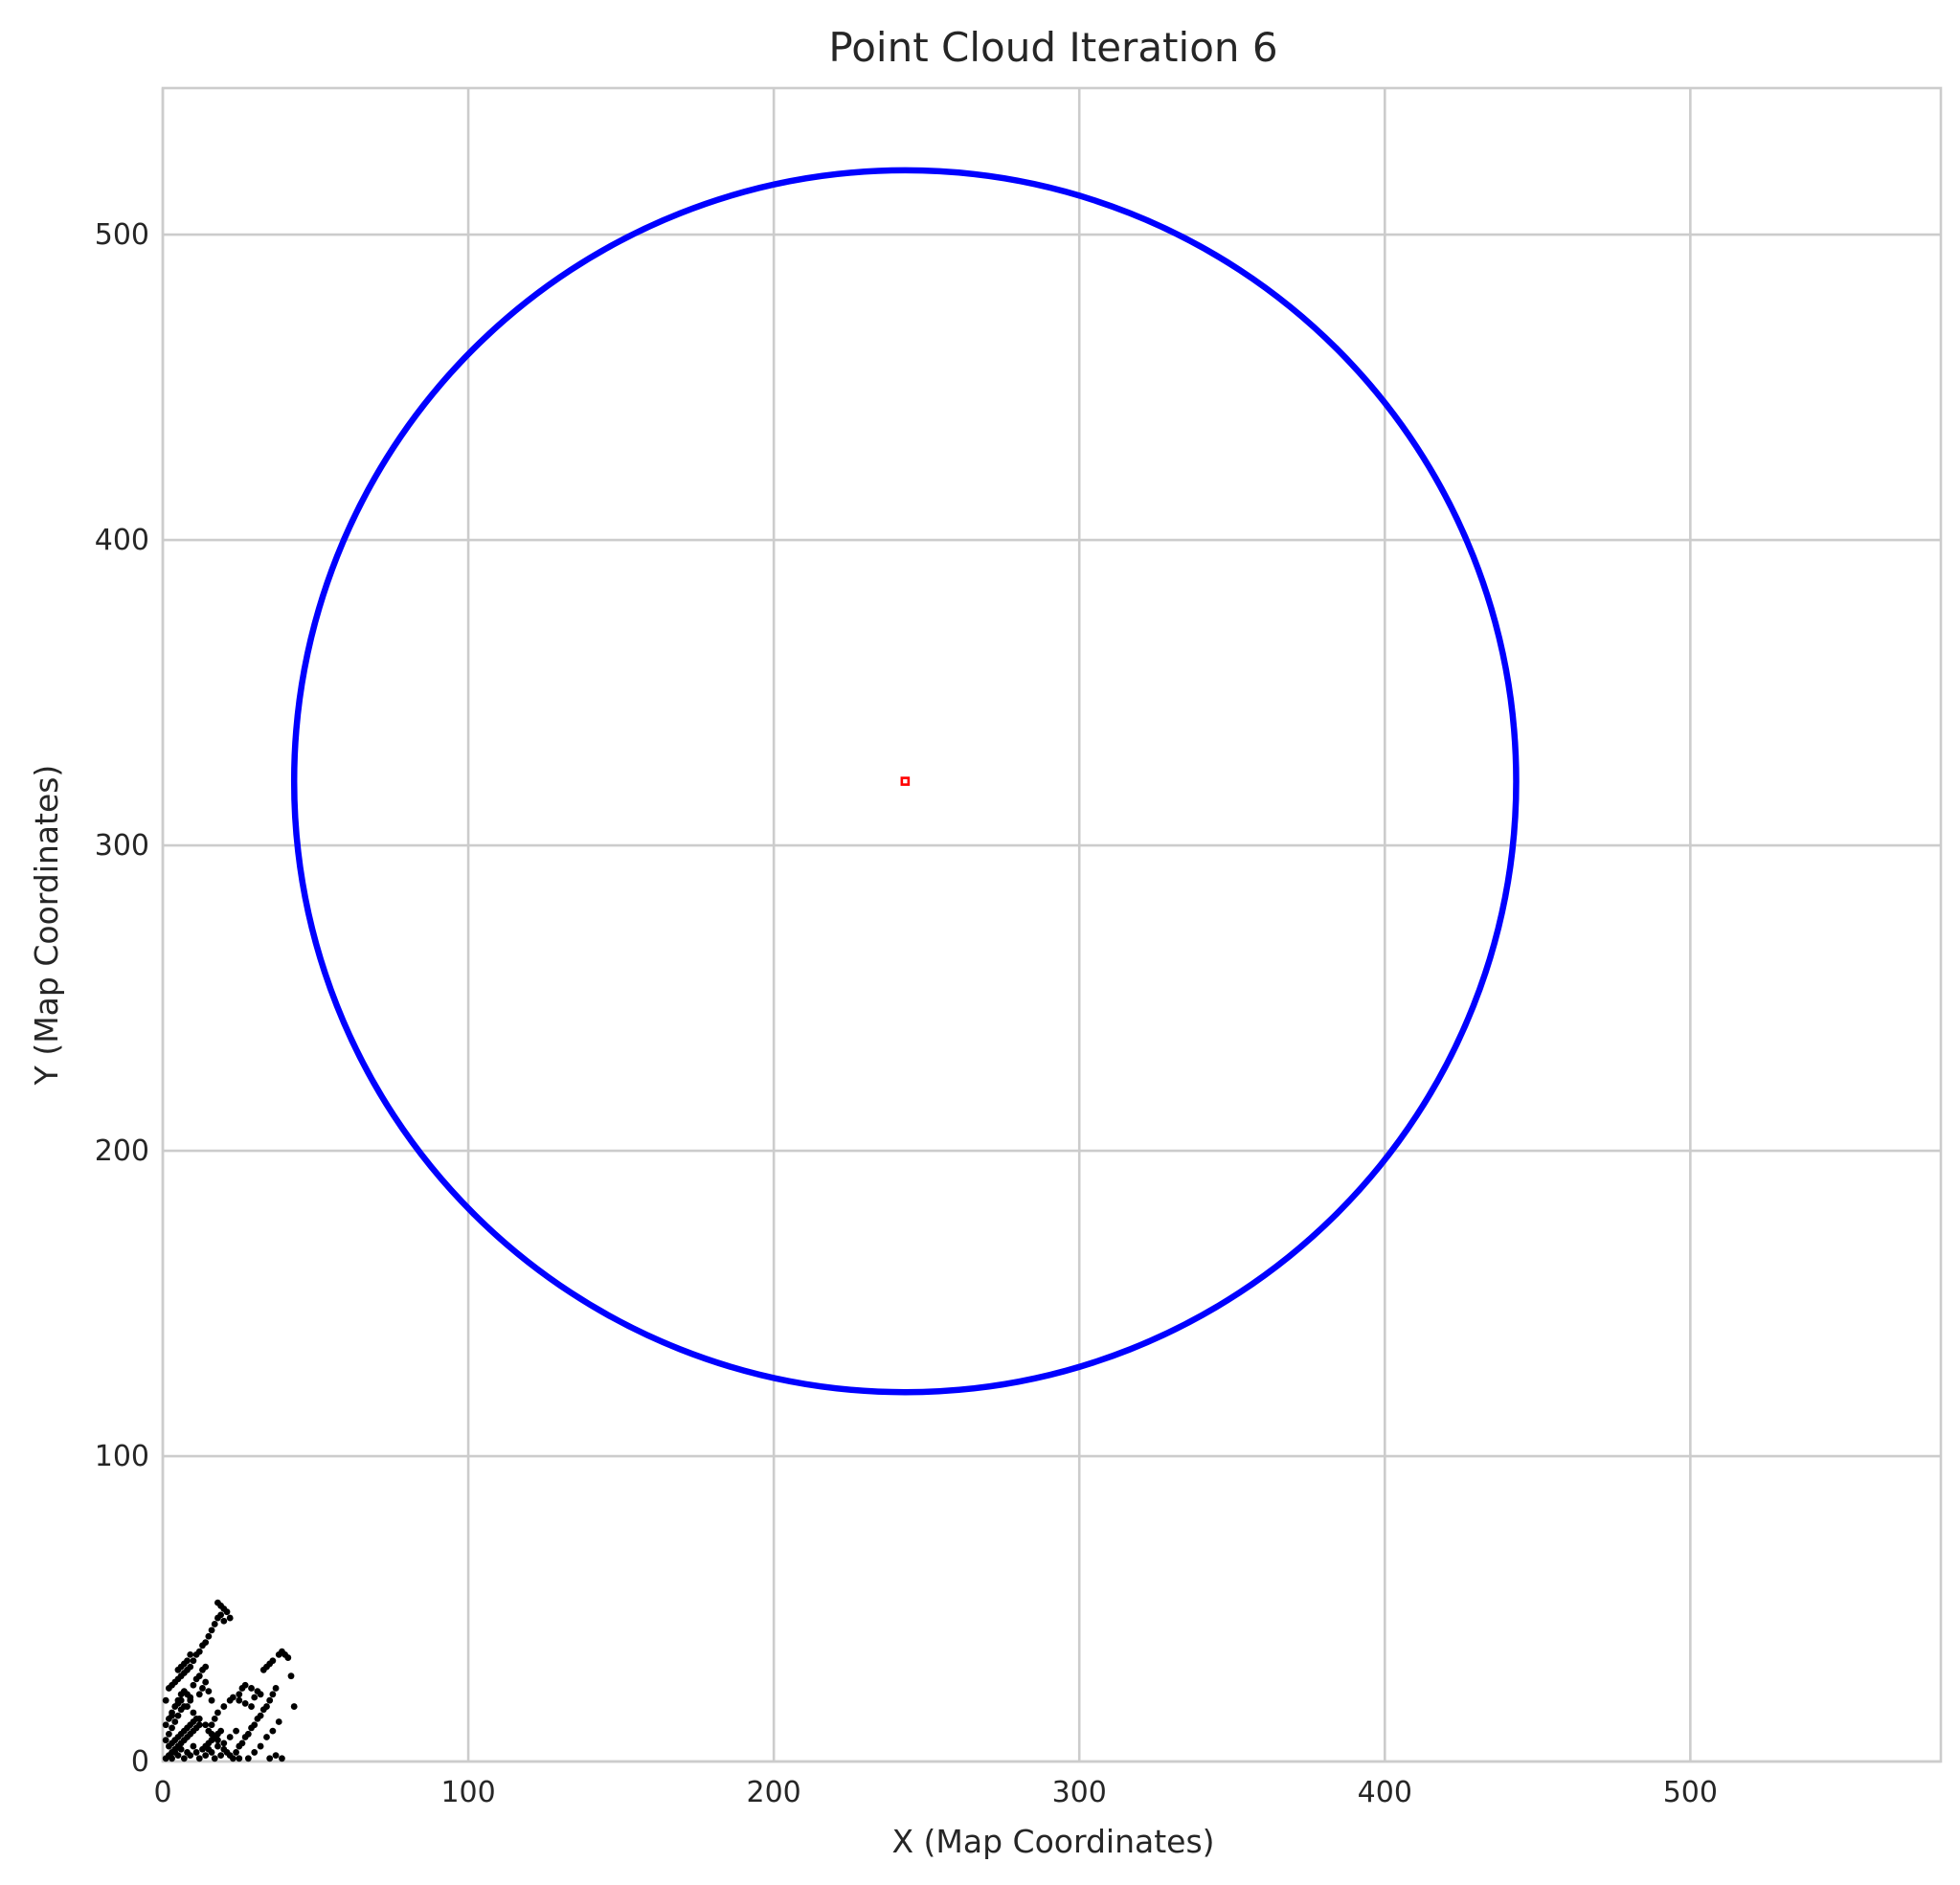 The height and width of the screenshot is (1885, 1960). I want to click on y-tick-label: 500, so click(122, 235).